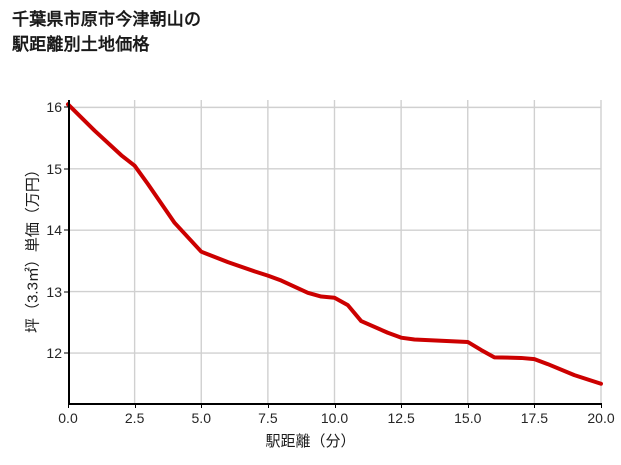 This screenshot has height=465, width=621. What do you see at coordinates (601, 418) in the screenshot?
I see `x-tick-label: 20.0` at bounding box center [601, 418].